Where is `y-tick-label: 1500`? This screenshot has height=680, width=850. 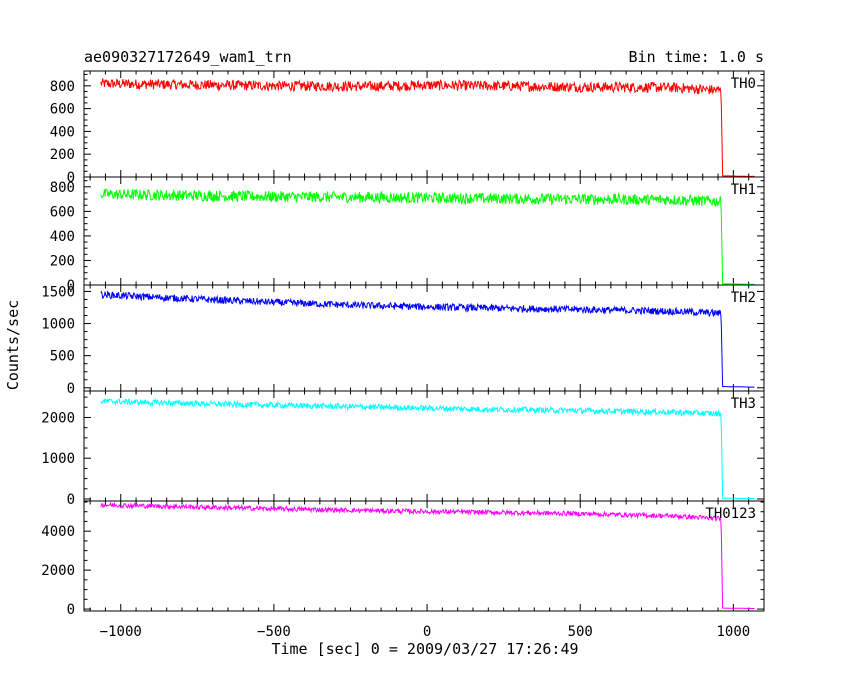
y-tick-label: 1500 is located at coordinates (58, 292).